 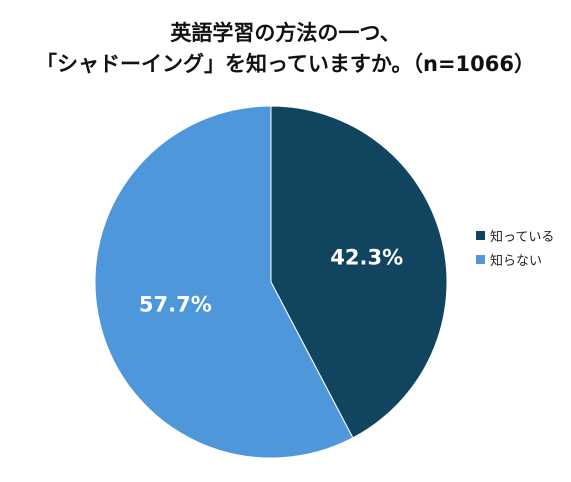 What do you see at coordinates (366, 257) in the screenshot?
I see `data-label-aware: 42.3%` at bounding box center [366, 257].